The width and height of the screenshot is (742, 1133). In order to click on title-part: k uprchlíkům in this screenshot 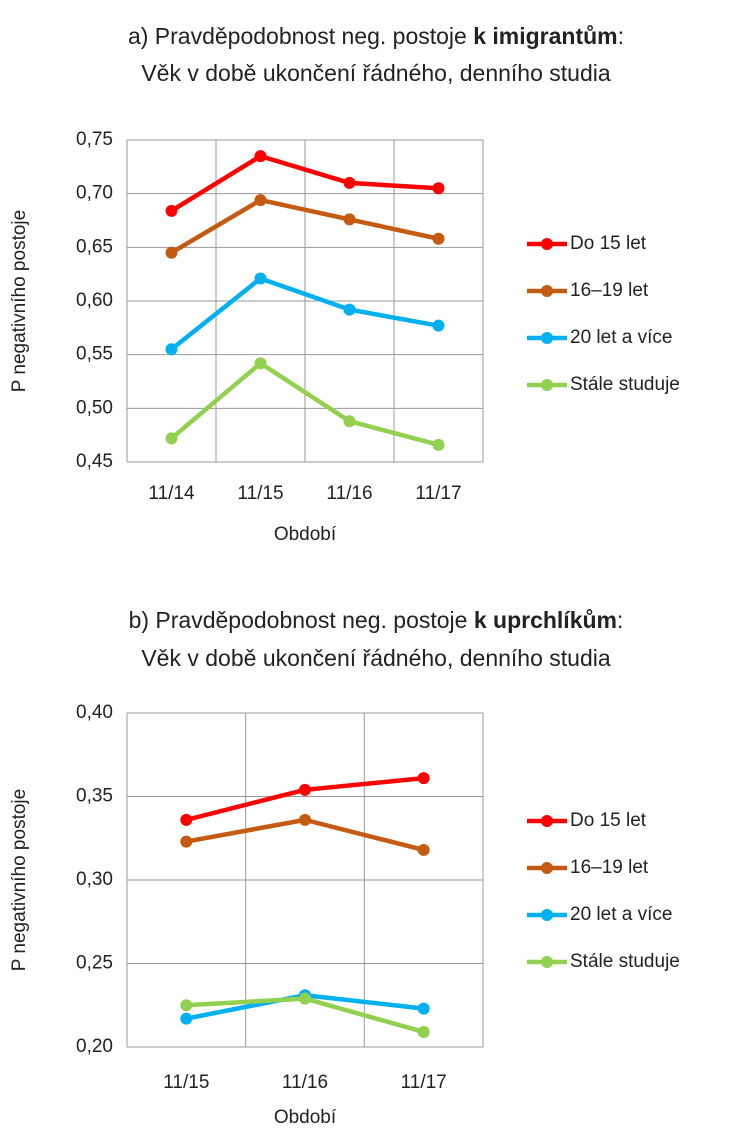, I will do `click(545, 620)`.